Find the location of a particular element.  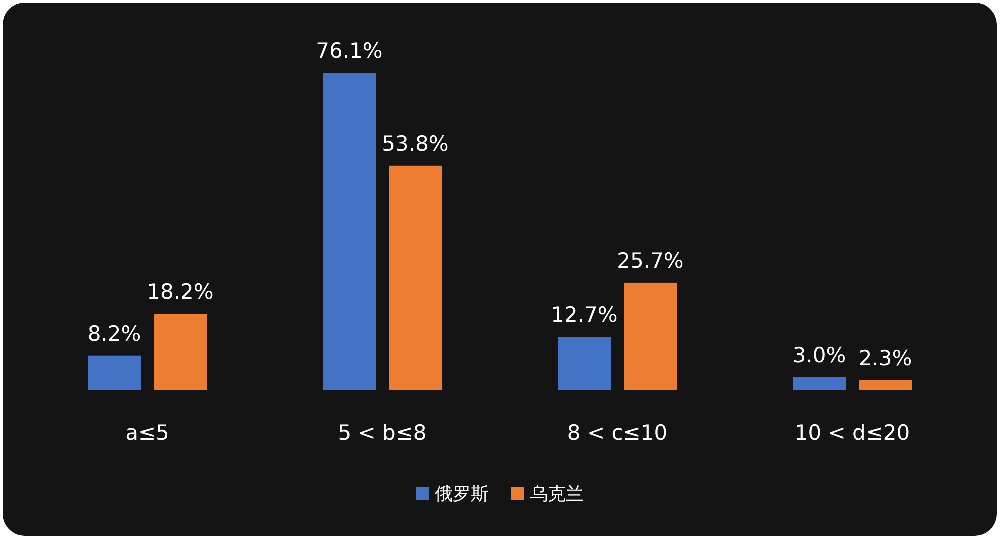

legend-label: 乌克兰 is located at coordinates (557, 494).